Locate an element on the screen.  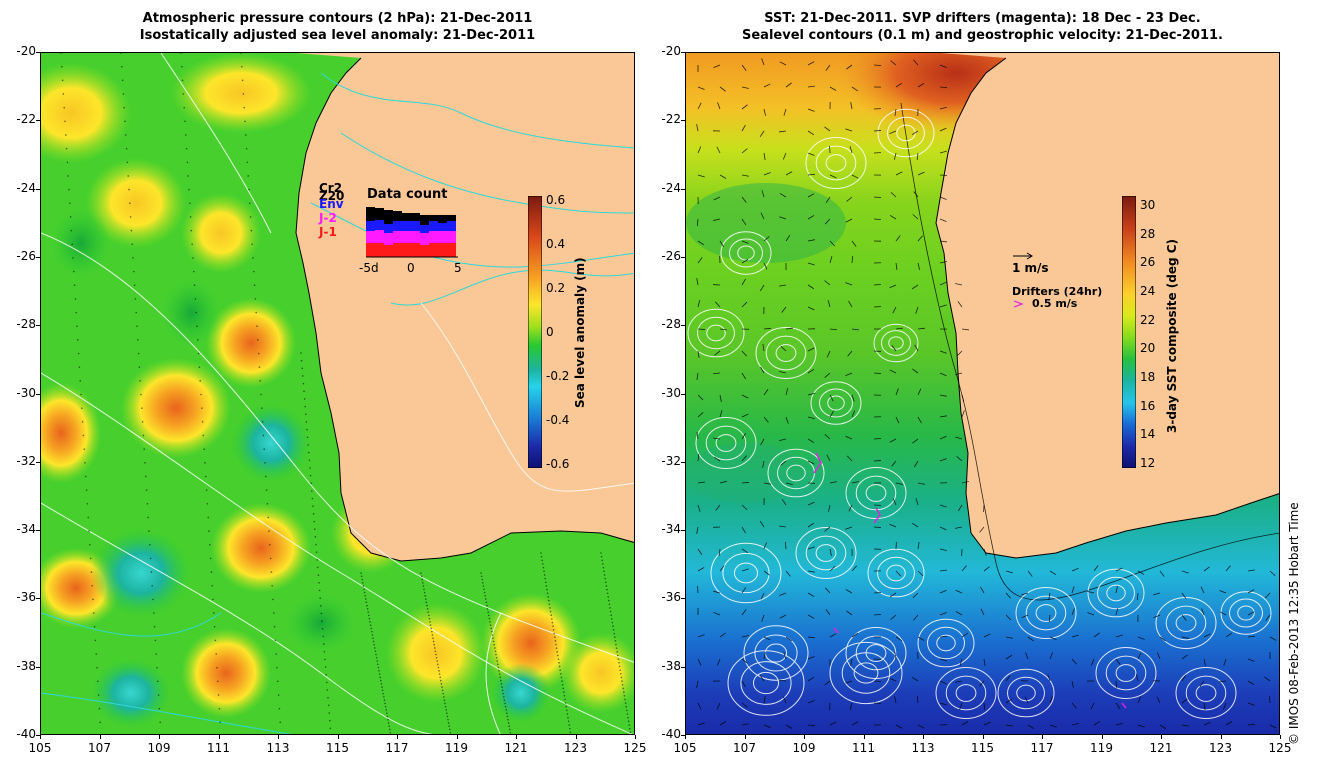
left-y-tick-mark is located at coordinates (38, 257).